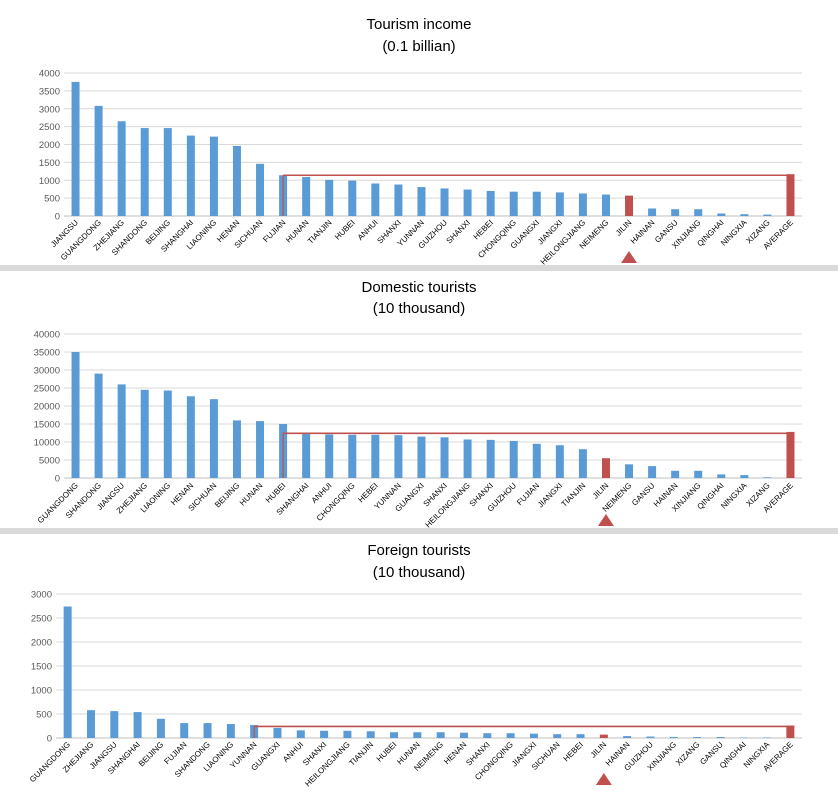 Image resolution: width=838 pixels, height=791 pixels. I want to click on x-tick-label: BEIJING, so click(151, 754).